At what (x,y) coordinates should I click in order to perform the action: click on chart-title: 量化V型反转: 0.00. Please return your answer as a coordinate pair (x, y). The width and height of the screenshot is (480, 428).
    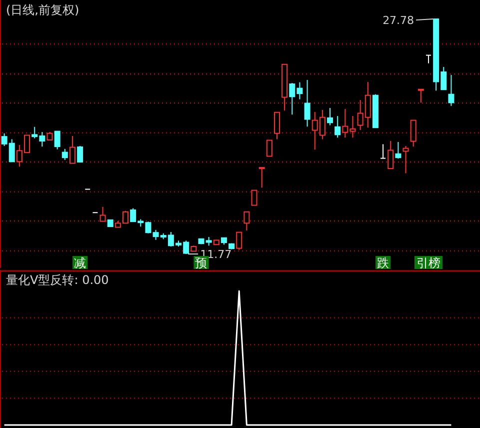
    Looking at the image, I should click on (57, 280).